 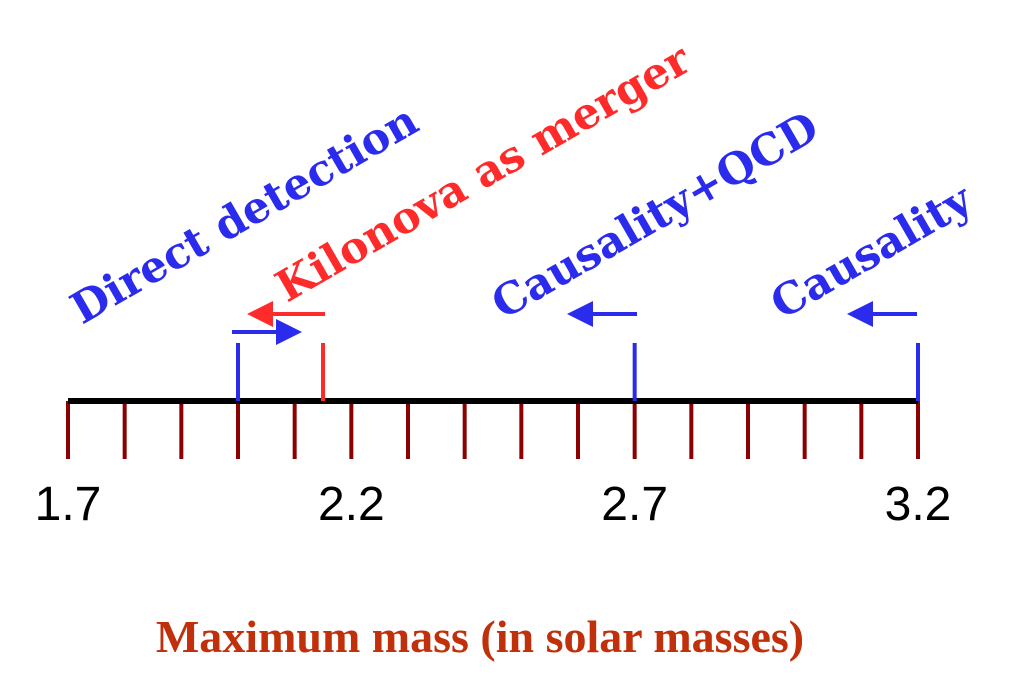 What do you see at coordinates (289, 332) in the screenshot?
I see `arrow-right-icon` at bounding box center [289, 332].